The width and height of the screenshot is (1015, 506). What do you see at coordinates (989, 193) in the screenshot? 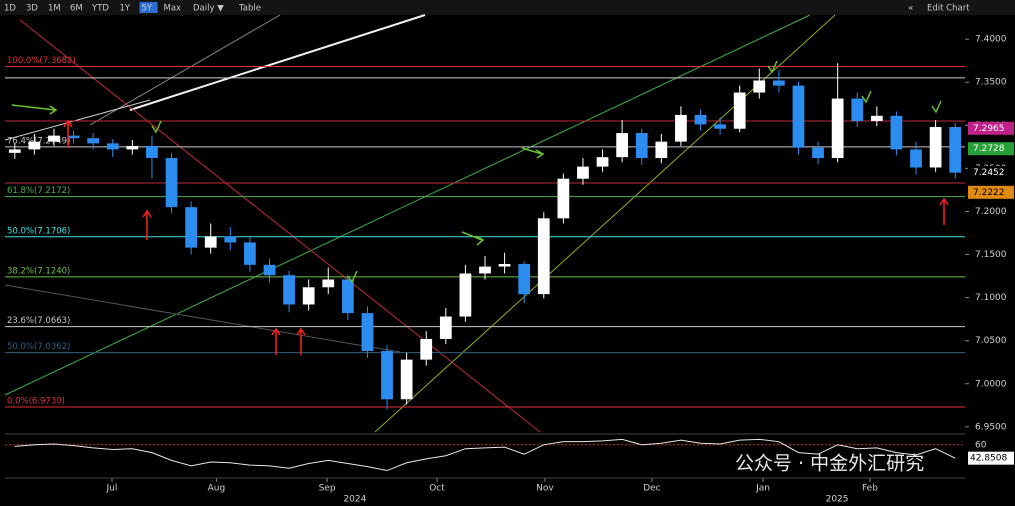
I see `price-tag-label: 7.2222` at bounding box center [989, 193].